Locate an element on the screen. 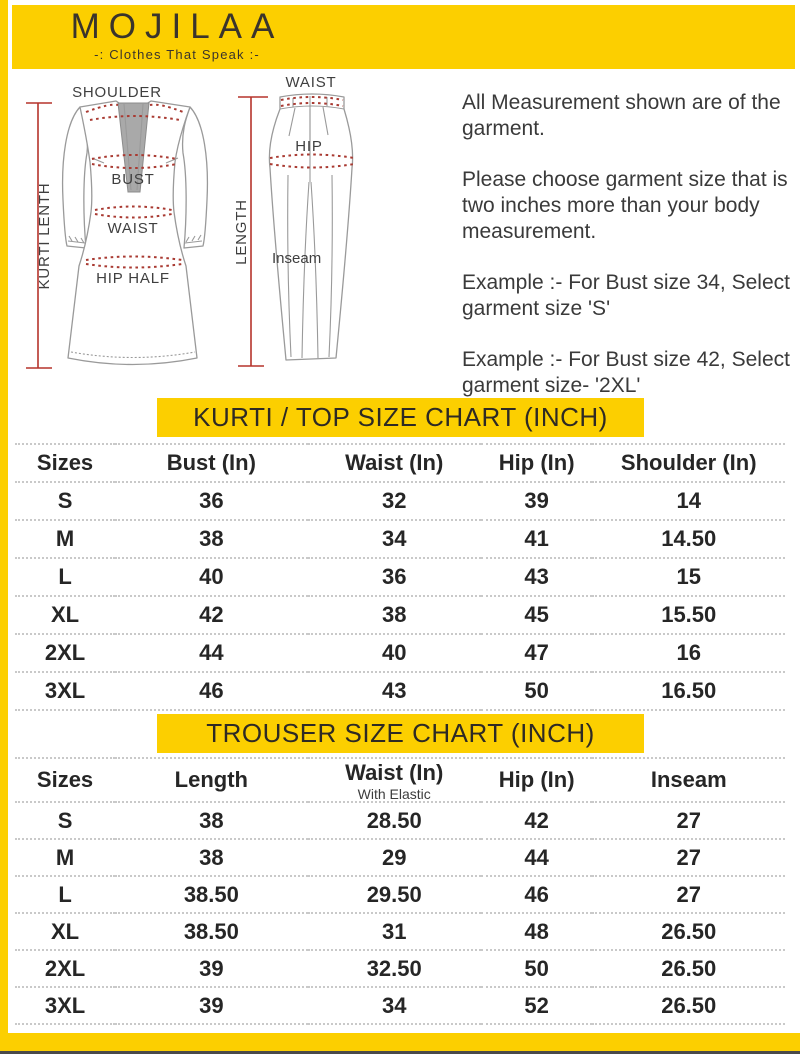 The height and width of the screenshot is (1054, 800). kurti-sleeve-right is located at coordinates (195, 177).